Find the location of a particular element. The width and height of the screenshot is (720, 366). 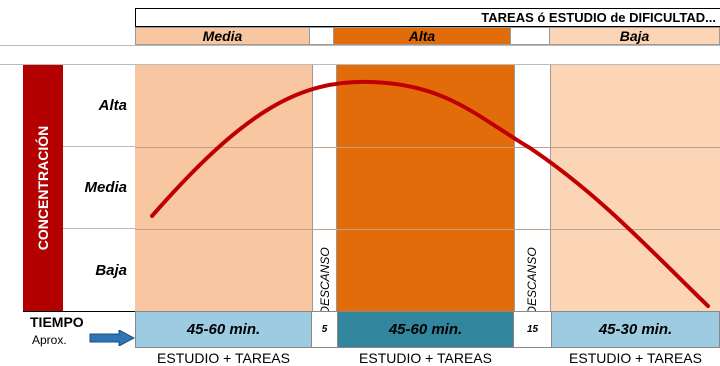

spacer-row is located at coordinates (360, 55).